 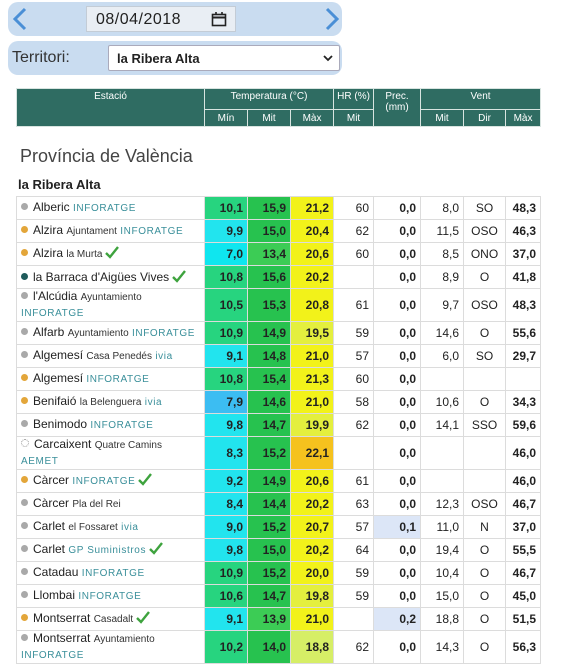 I want to click on station-place: Casa Penedés, so click(x=119, y=356).